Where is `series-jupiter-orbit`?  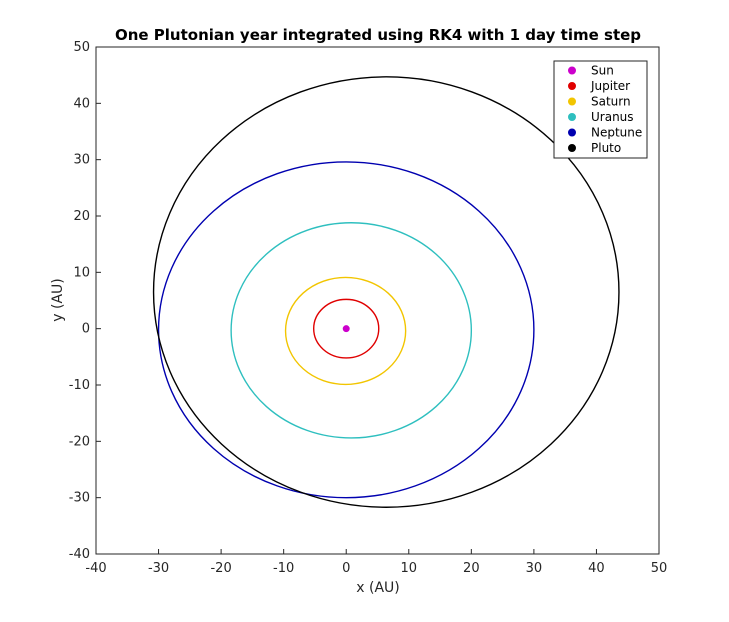
series-jupiter-orbit is located at coordinates (346, 328).